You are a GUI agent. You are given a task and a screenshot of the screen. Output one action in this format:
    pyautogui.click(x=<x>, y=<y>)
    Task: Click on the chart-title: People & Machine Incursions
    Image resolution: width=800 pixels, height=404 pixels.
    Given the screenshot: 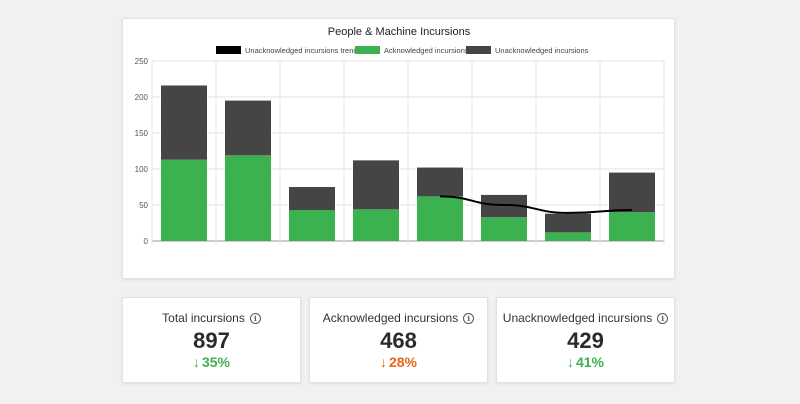 What is the action you would take?
    pyautogui.click(x=399, y=32)
    